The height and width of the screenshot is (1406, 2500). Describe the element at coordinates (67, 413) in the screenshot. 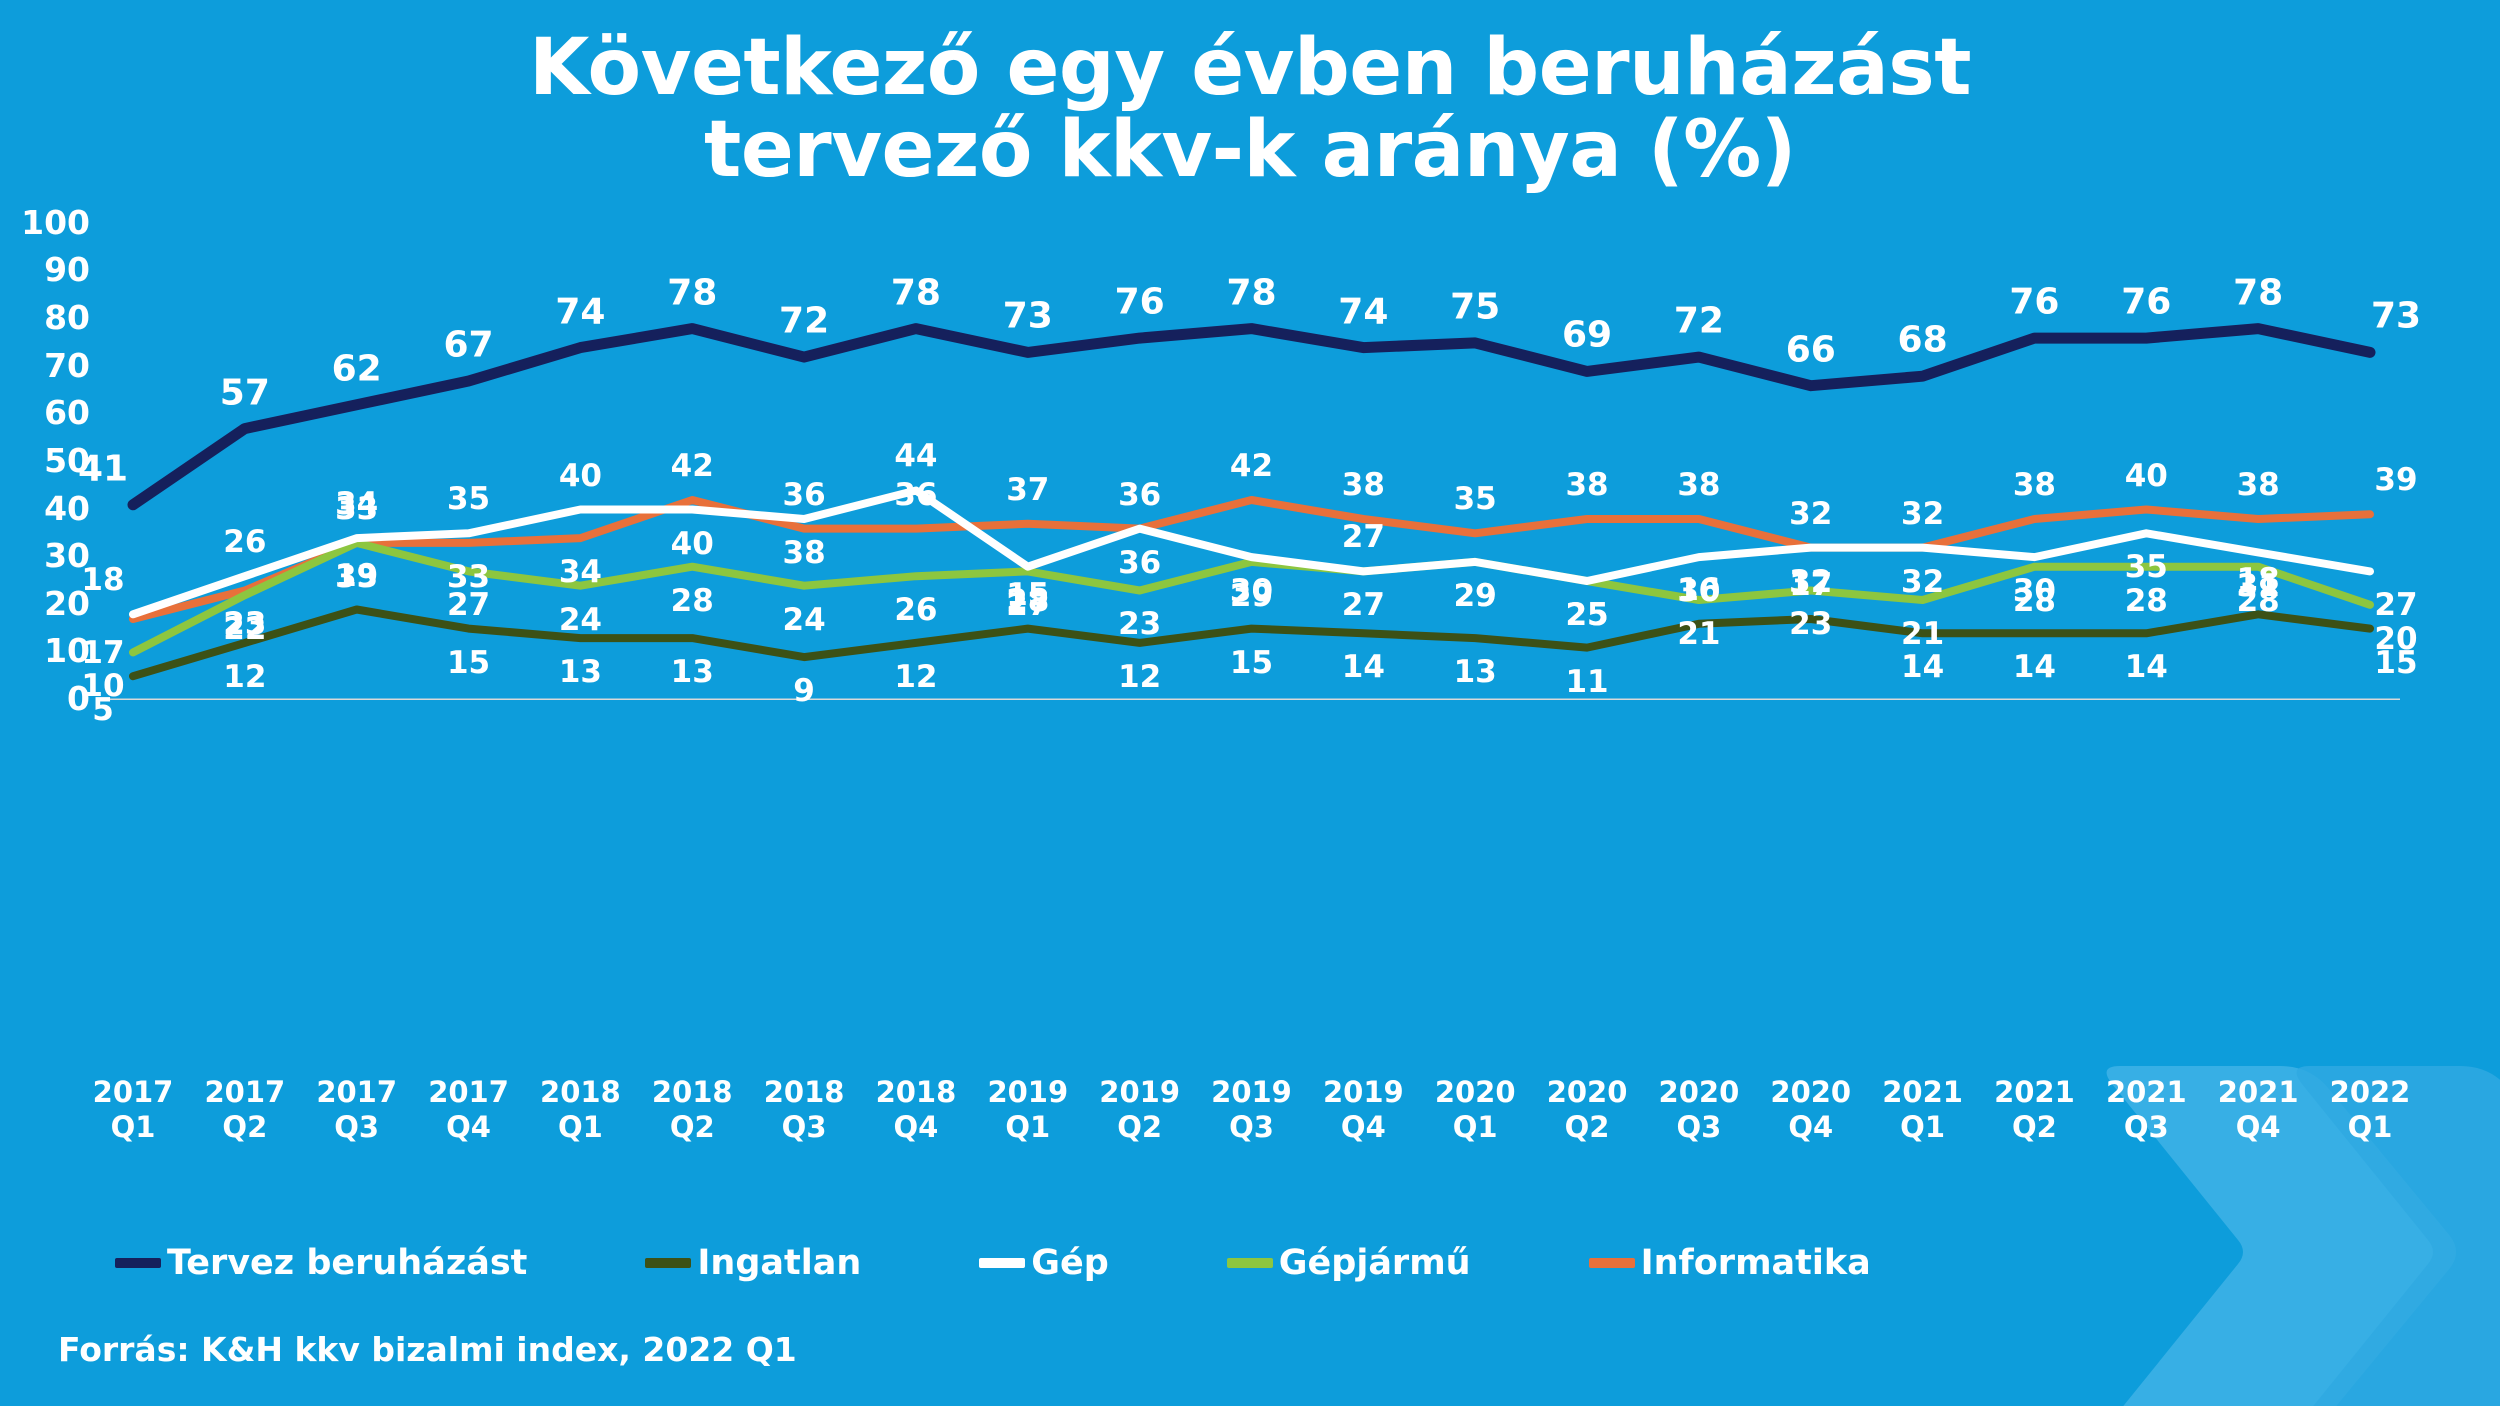

I see `y-tick-60: 60` at that location.